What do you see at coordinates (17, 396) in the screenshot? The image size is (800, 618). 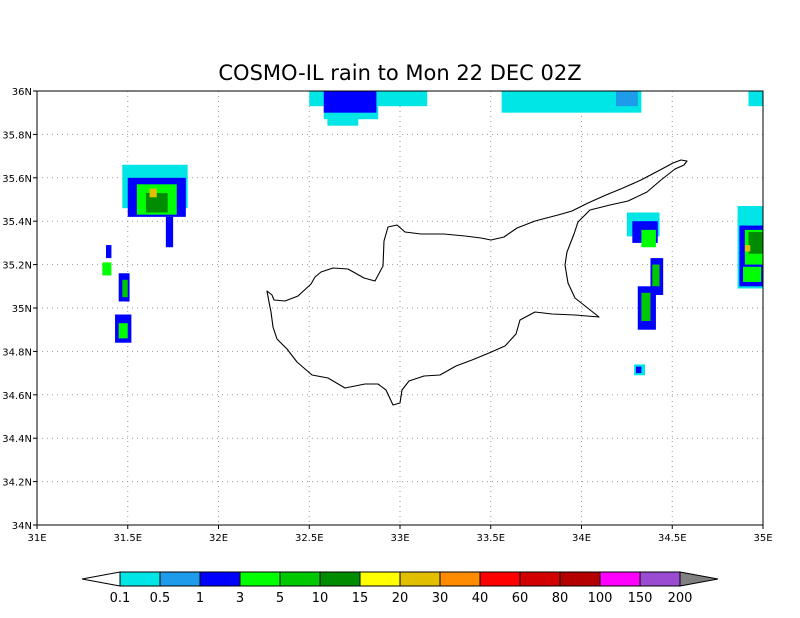 I see `y-tick-label-3: 34.6N` at bounding box center [17, 396].